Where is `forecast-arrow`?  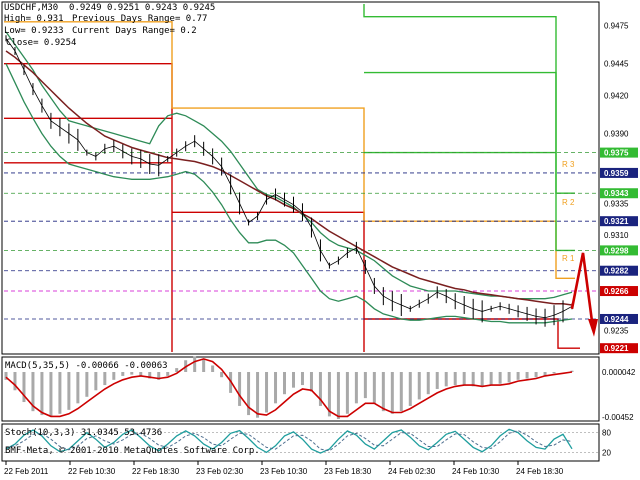 forecast-arrow is located at coordinates (584, 294).